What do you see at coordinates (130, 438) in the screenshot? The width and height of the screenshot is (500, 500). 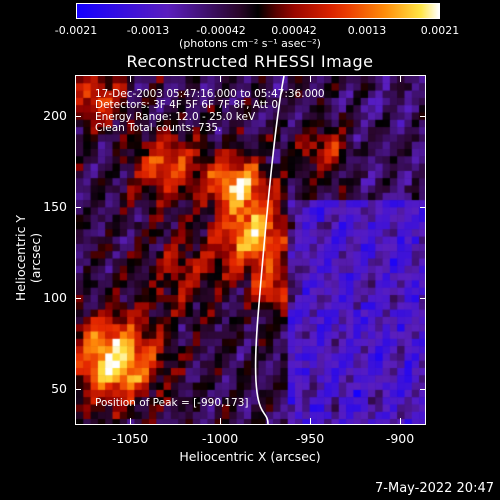 I see `x-tick-label: -1050` at bounding box center [130, 438].